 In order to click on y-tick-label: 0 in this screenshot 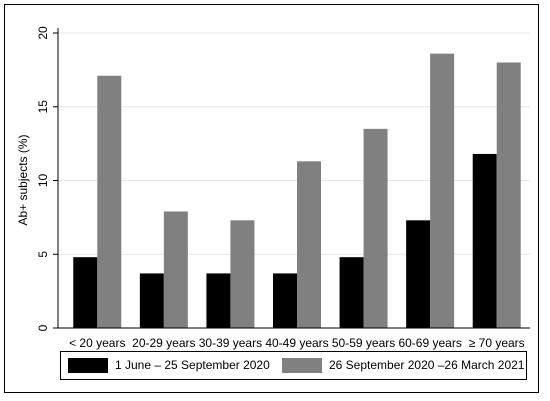, I will do `click(43, 327)`.